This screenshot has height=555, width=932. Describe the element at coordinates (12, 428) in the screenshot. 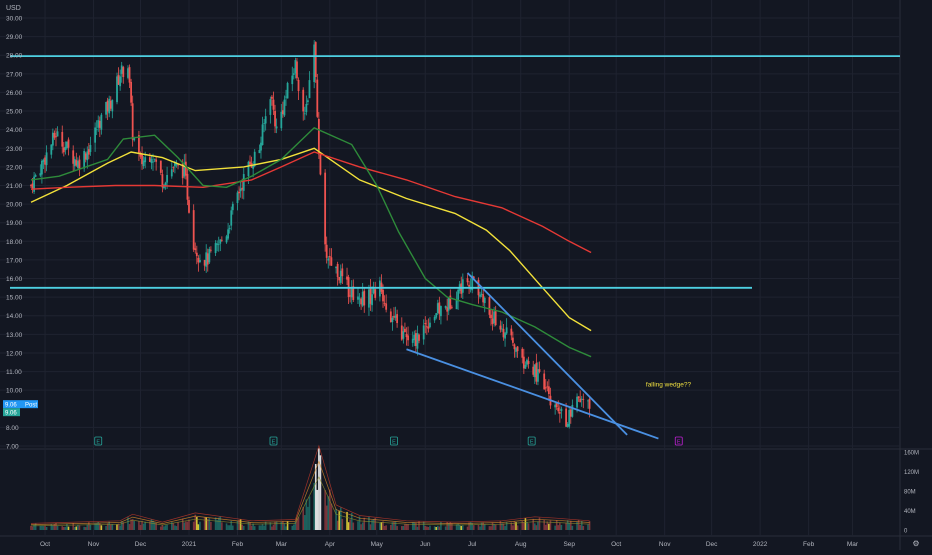

I see `price-tick-label: 8.00` at that location.